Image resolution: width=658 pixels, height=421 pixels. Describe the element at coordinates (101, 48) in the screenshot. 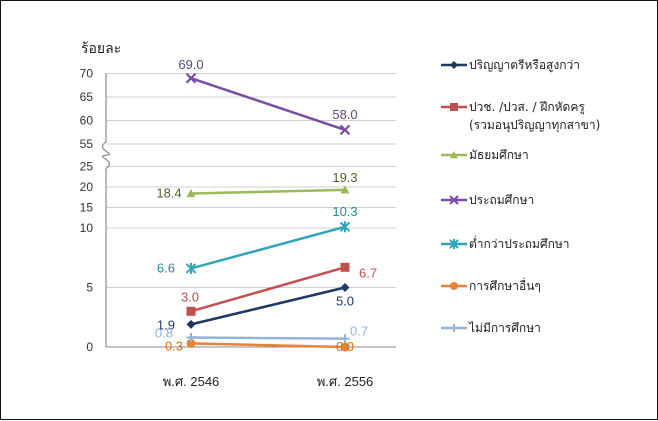

I see `y-axis-unit-label: ร้อยละ` at that location.